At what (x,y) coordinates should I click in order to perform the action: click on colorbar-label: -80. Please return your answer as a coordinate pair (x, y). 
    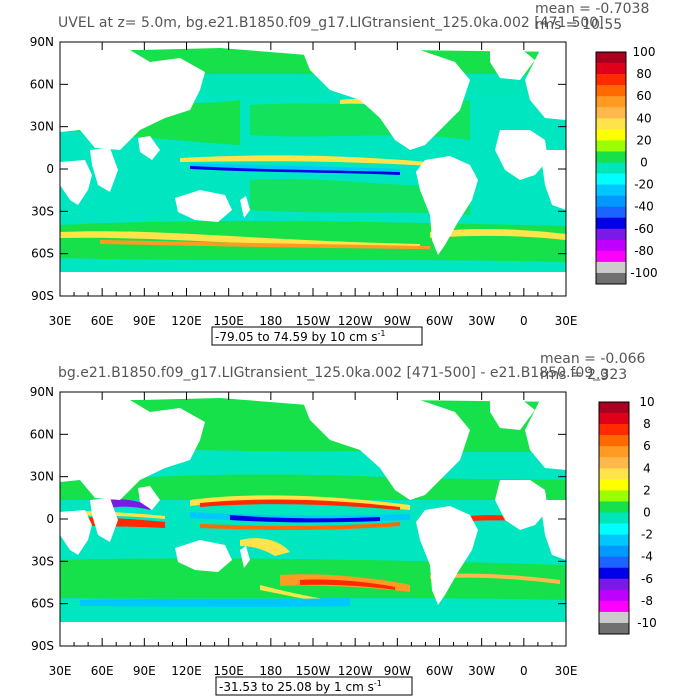
    Looking at the image, I should click on (644, 251).